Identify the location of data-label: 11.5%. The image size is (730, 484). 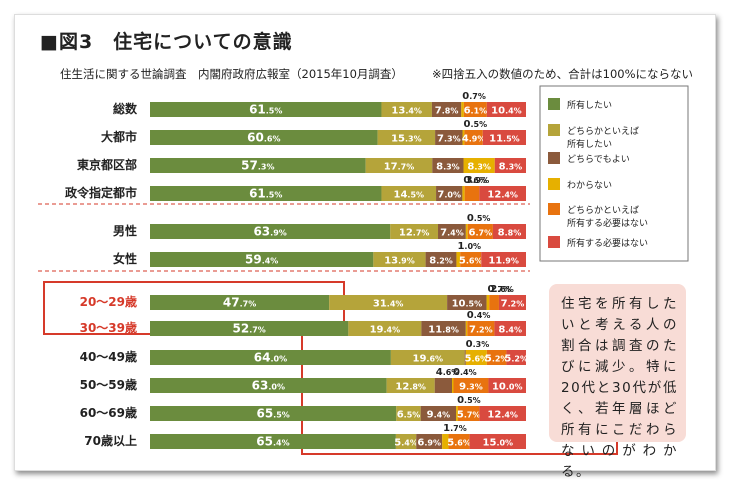
(504, 139).